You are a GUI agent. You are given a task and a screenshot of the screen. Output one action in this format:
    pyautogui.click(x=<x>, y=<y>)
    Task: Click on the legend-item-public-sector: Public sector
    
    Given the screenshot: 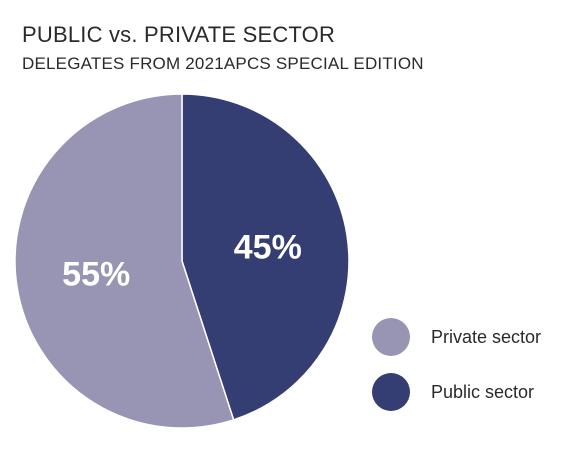 What is the action you would take?
    pyautogui.click(x=456, y=392)
    